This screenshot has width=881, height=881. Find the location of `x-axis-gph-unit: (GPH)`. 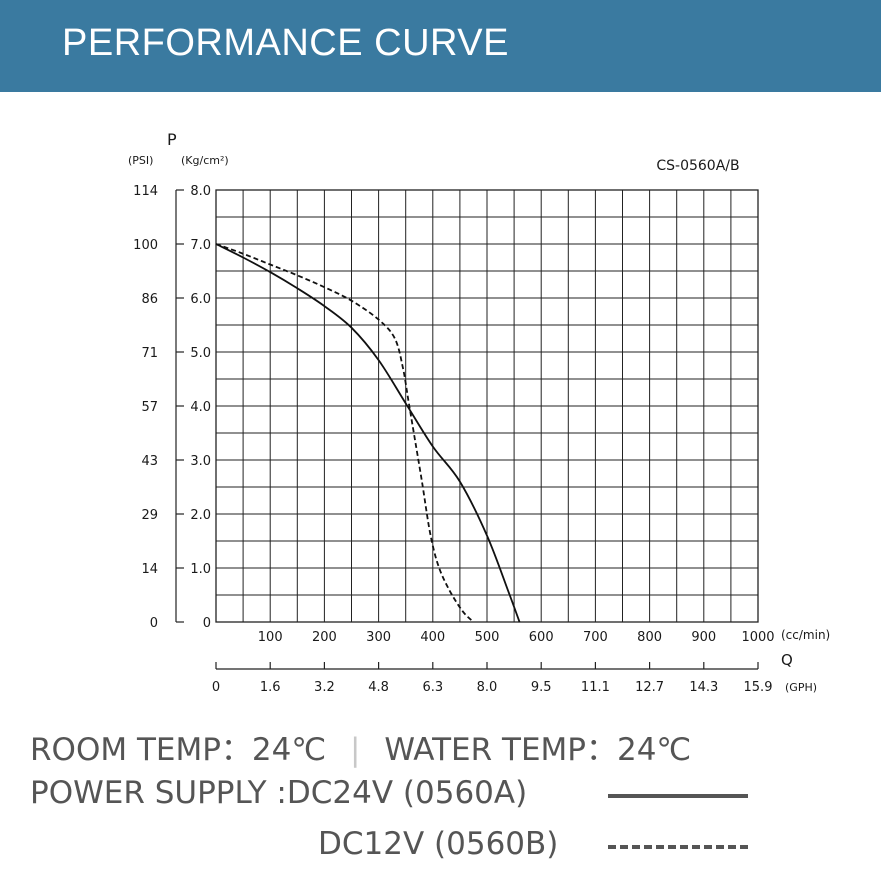

x-axis-gph-unit: (GPH) is located at coordinates (801, 687).